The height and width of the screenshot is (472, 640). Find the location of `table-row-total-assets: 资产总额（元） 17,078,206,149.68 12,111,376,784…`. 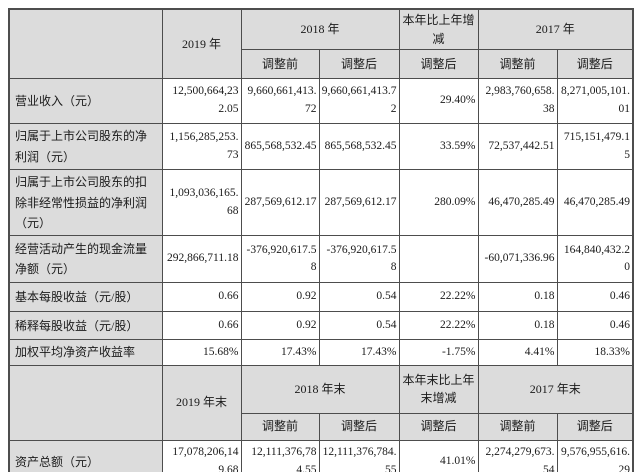

table-row-total-assets: 资产总额（元） 17,078,206,149.68 12,111,376,784… is located at coordinates (321, 455).